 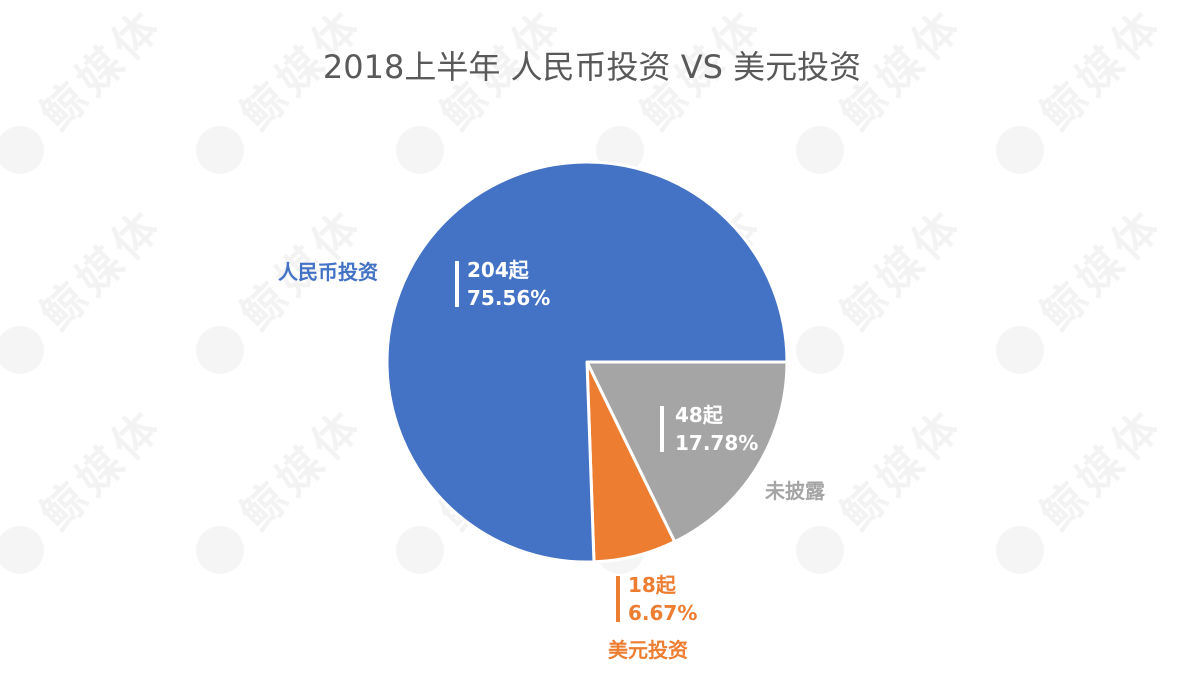 I want to click on slice-name-usd: 美元投资, so click(x=648, y=650).